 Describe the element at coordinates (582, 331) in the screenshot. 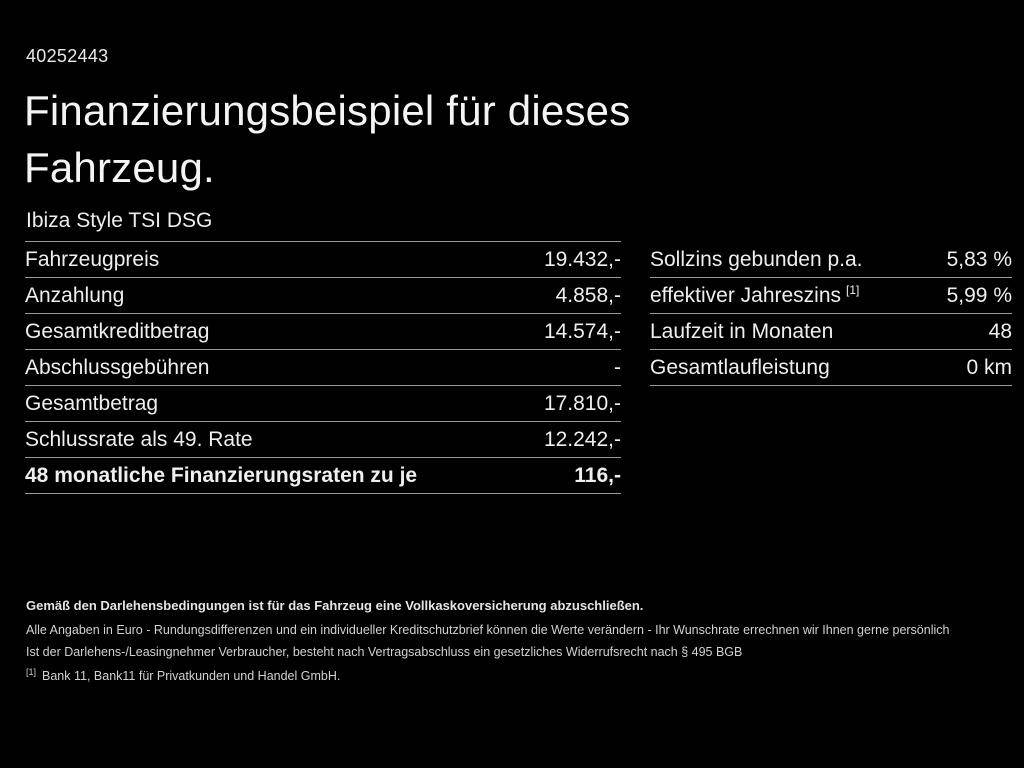

I see `row-value: 14.574,-` at that location.